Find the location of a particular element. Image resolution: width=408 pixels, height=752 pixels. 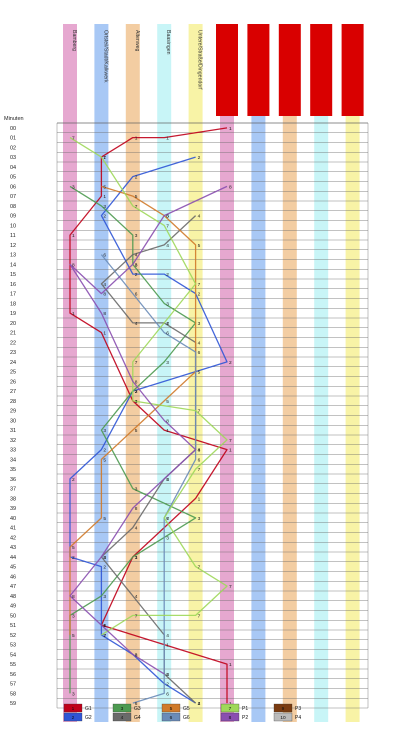

minute-label: 19 is located at coordinates (13, 314).